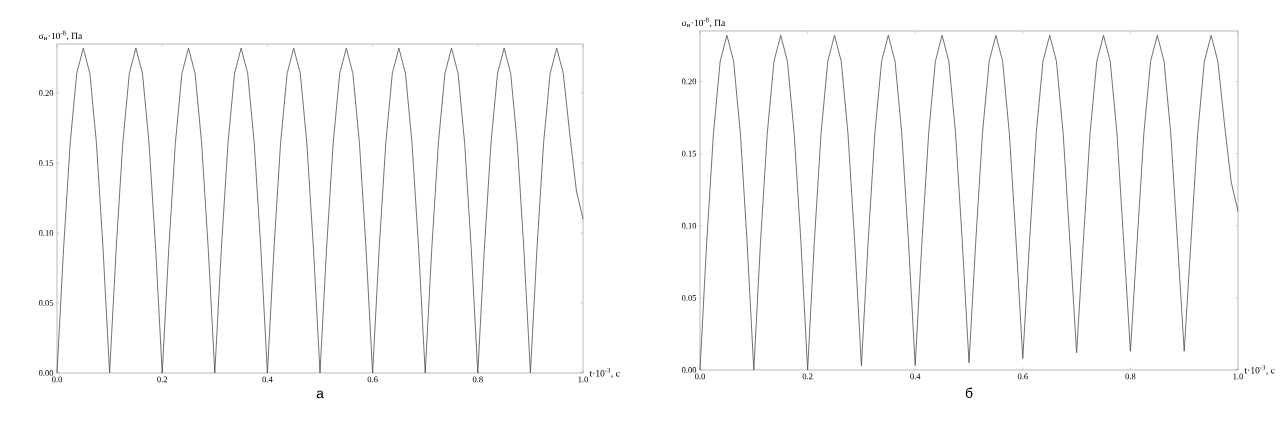  I want to click on text: а, so click(320, 394).